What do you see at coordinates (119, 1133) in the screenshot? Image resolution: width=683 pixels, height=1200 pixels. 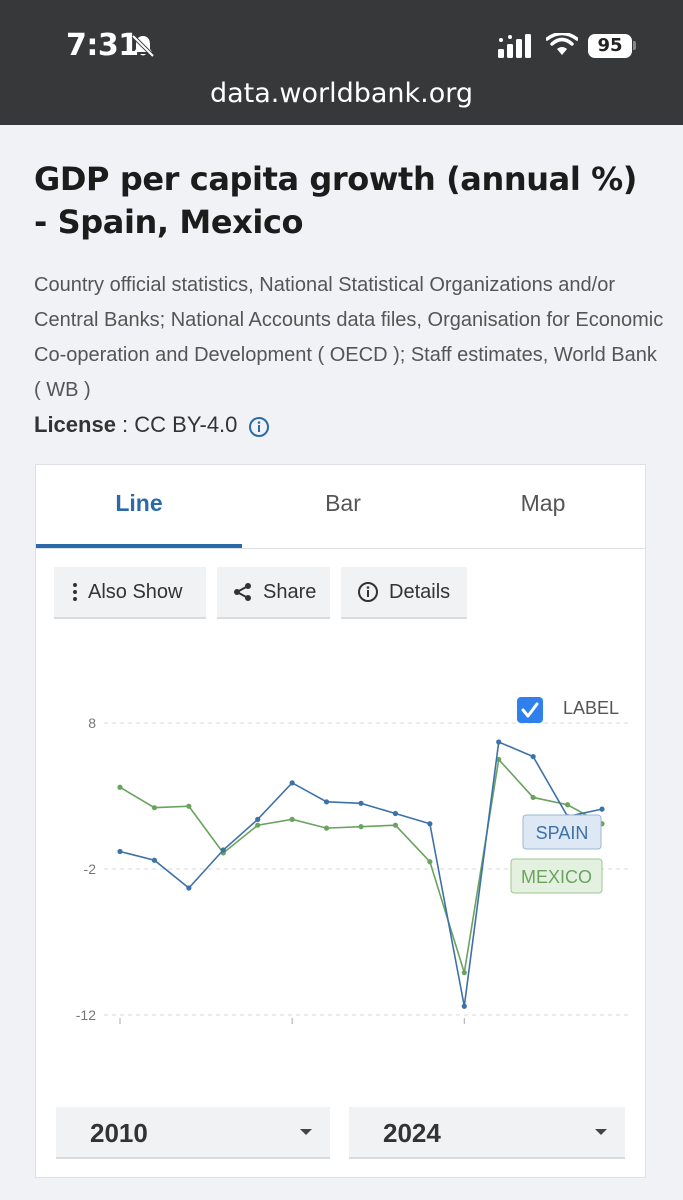 I see `start-year-value: 2010` at bounding box center [119, 1133].